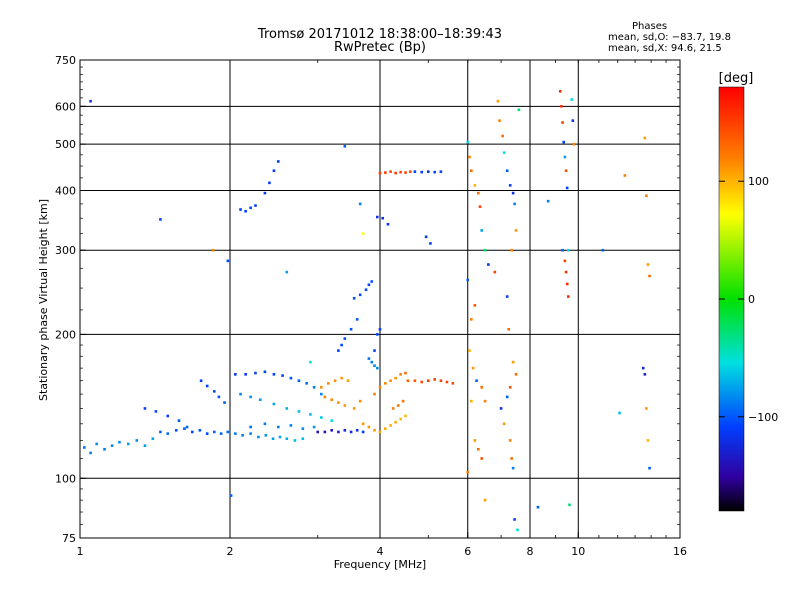  What do you see at coordinates (467, 551) in the screenshot?
I see `x-tick-label: 6` at bounding box center [467, 551].